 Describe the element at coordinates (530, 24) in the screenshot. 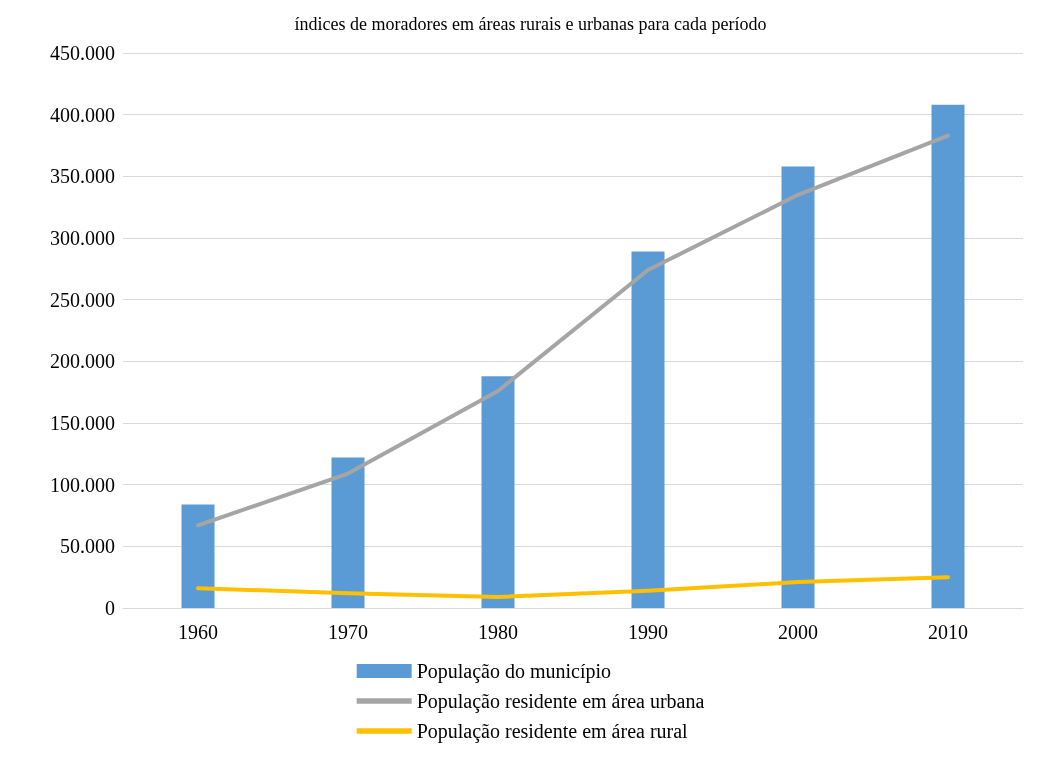

I see `chart-title: índices de moradores em áreas rurais e urbanas para cada período` at that location.